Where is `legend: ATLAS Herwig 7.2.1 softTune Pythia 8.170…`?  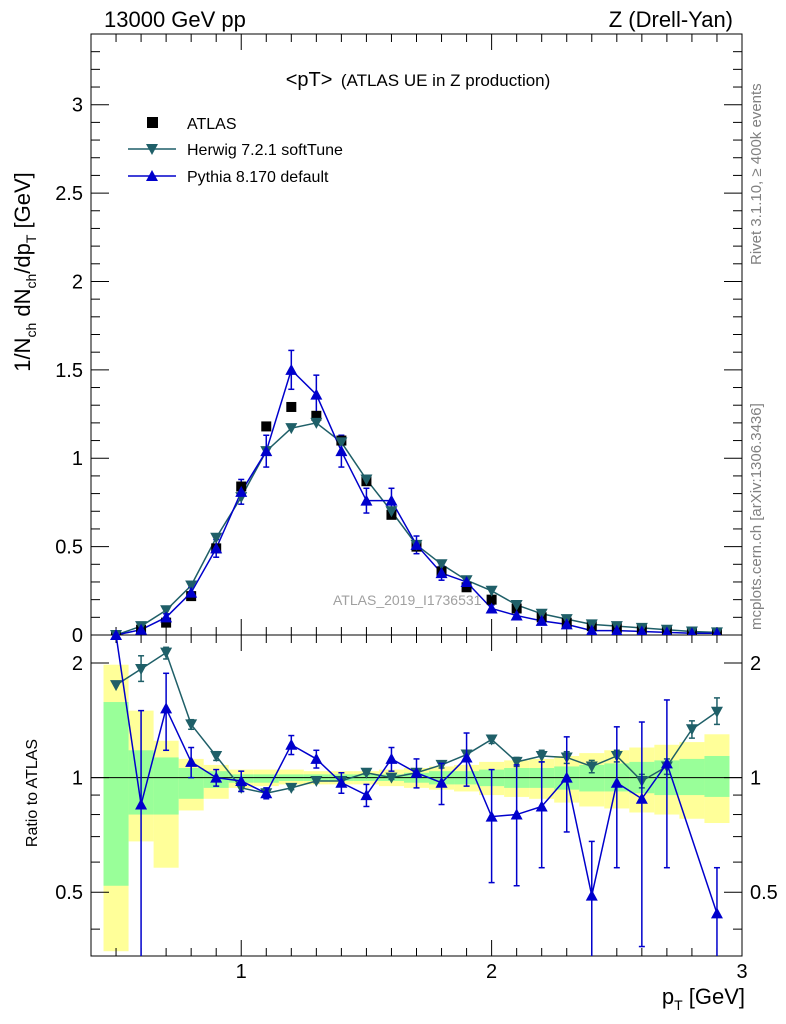 legend: ATLAS Herwig 7.2.1 softTune Pythia 8.170… is located at coordinates (235, 151).